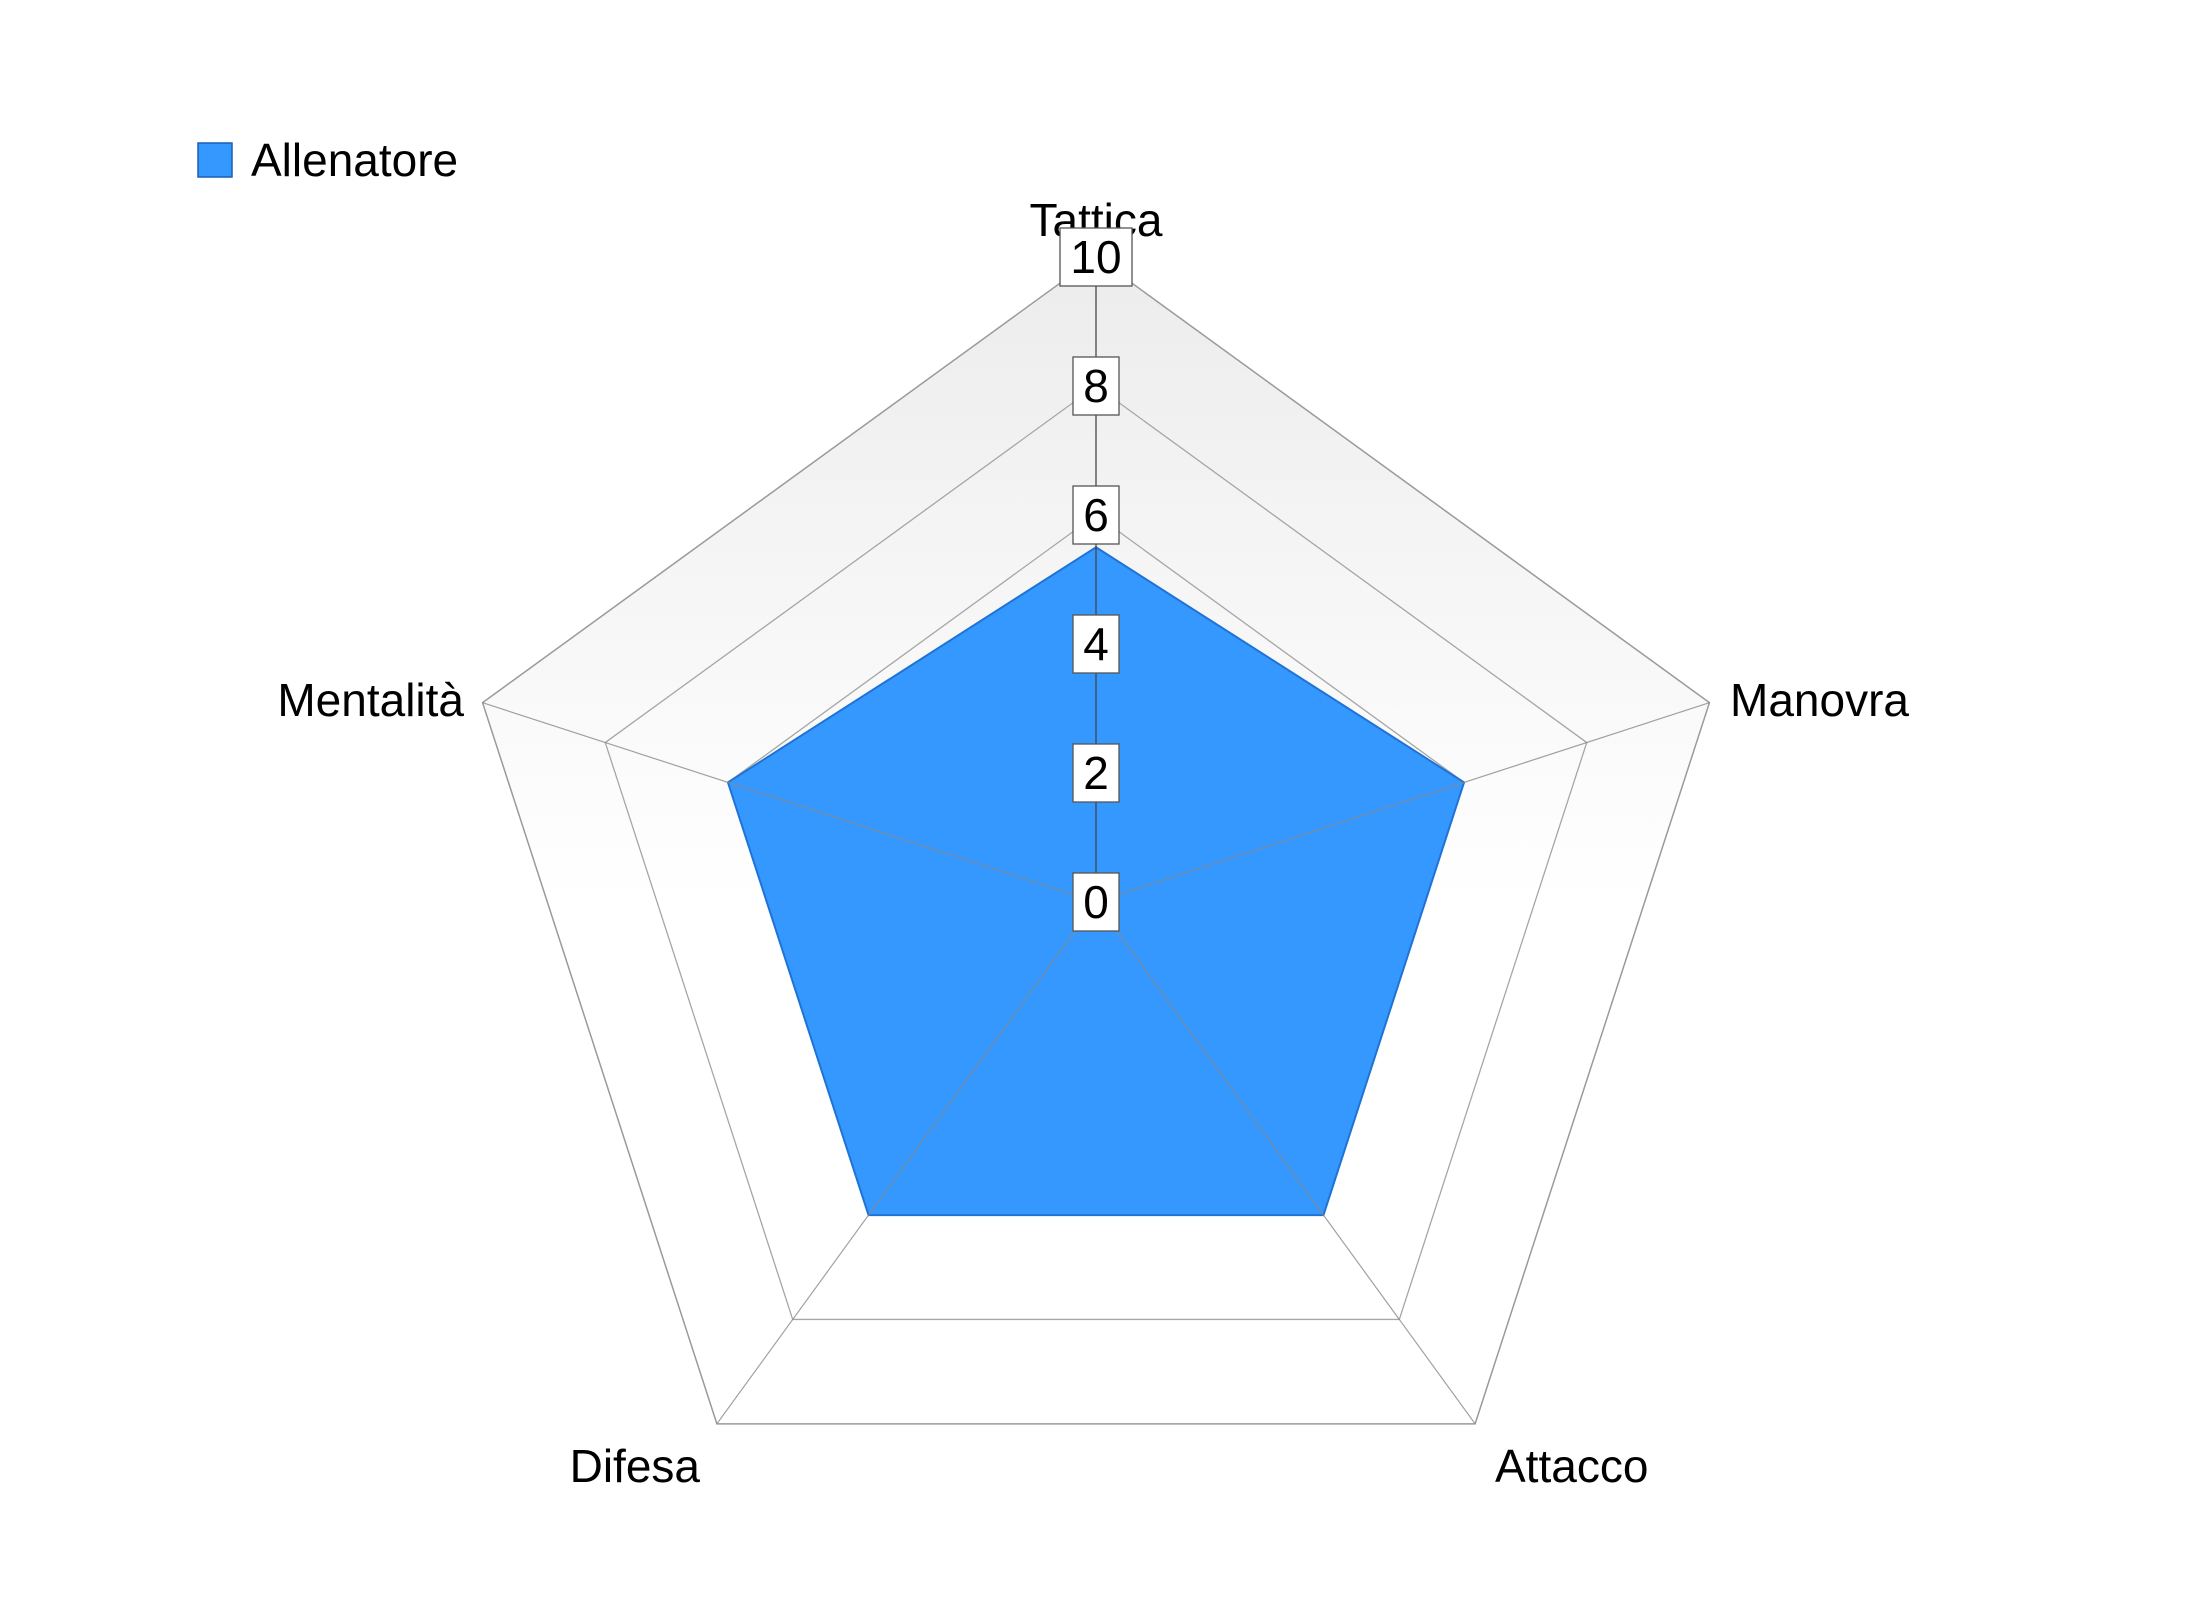 Image resolution: width=2190 pixels, height=1615 pixels. I want to click on radar-tick-labels: 0 2 4 6 8 10, so click(1096, 579).